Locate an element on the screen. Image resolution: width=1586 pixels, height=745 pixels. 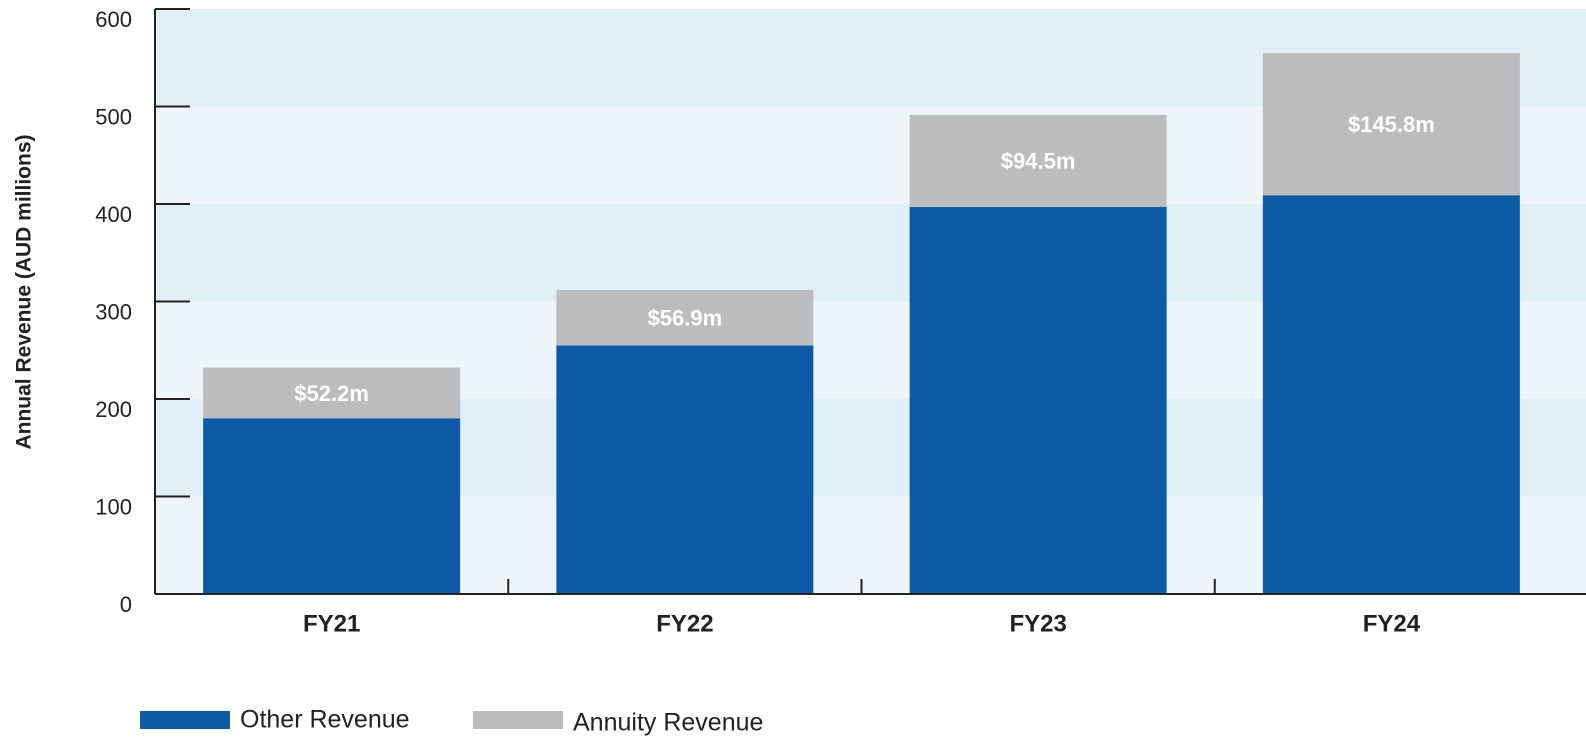
y-tick-label: 200 is located at coordinates (113, 409).